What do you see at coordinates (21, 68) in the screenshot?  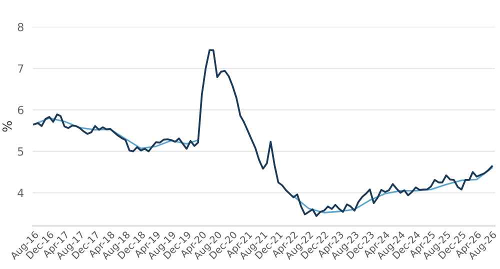 I see `y-tick-label: 7` at bounding box center [21, 68].